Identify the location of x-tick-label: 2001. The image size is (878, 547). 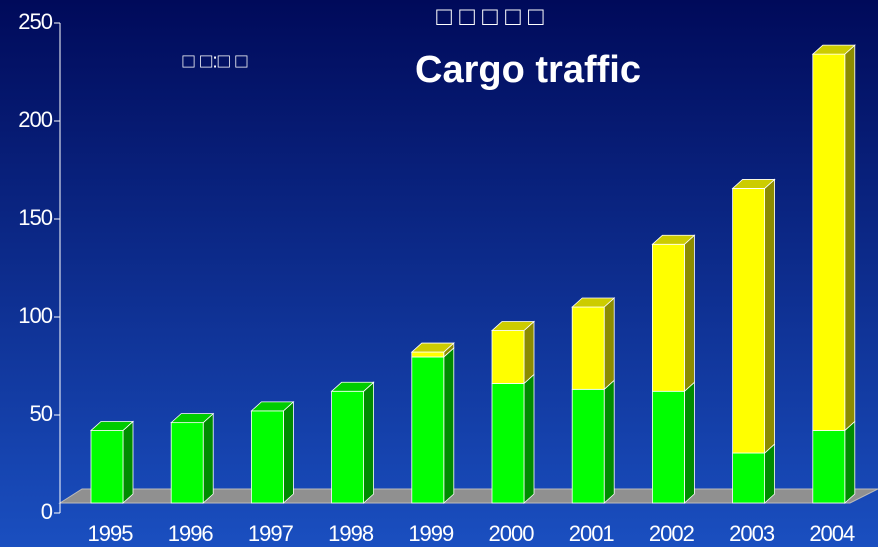
(592, 533).